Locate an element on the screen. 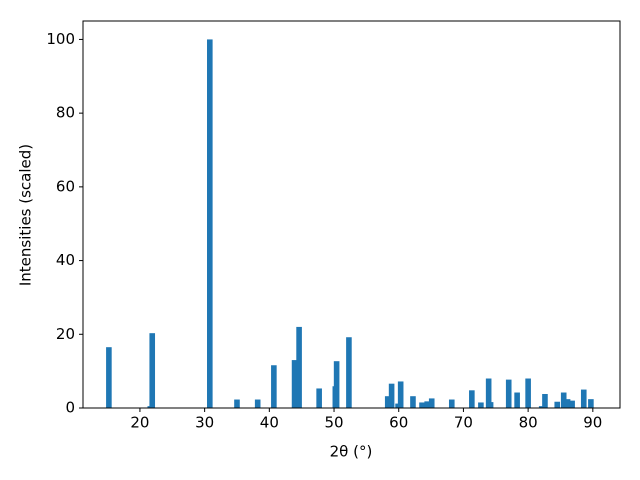 This screenshot has width=640, height=480. x-tick-label: 20 is located at coordinates (139, 423).